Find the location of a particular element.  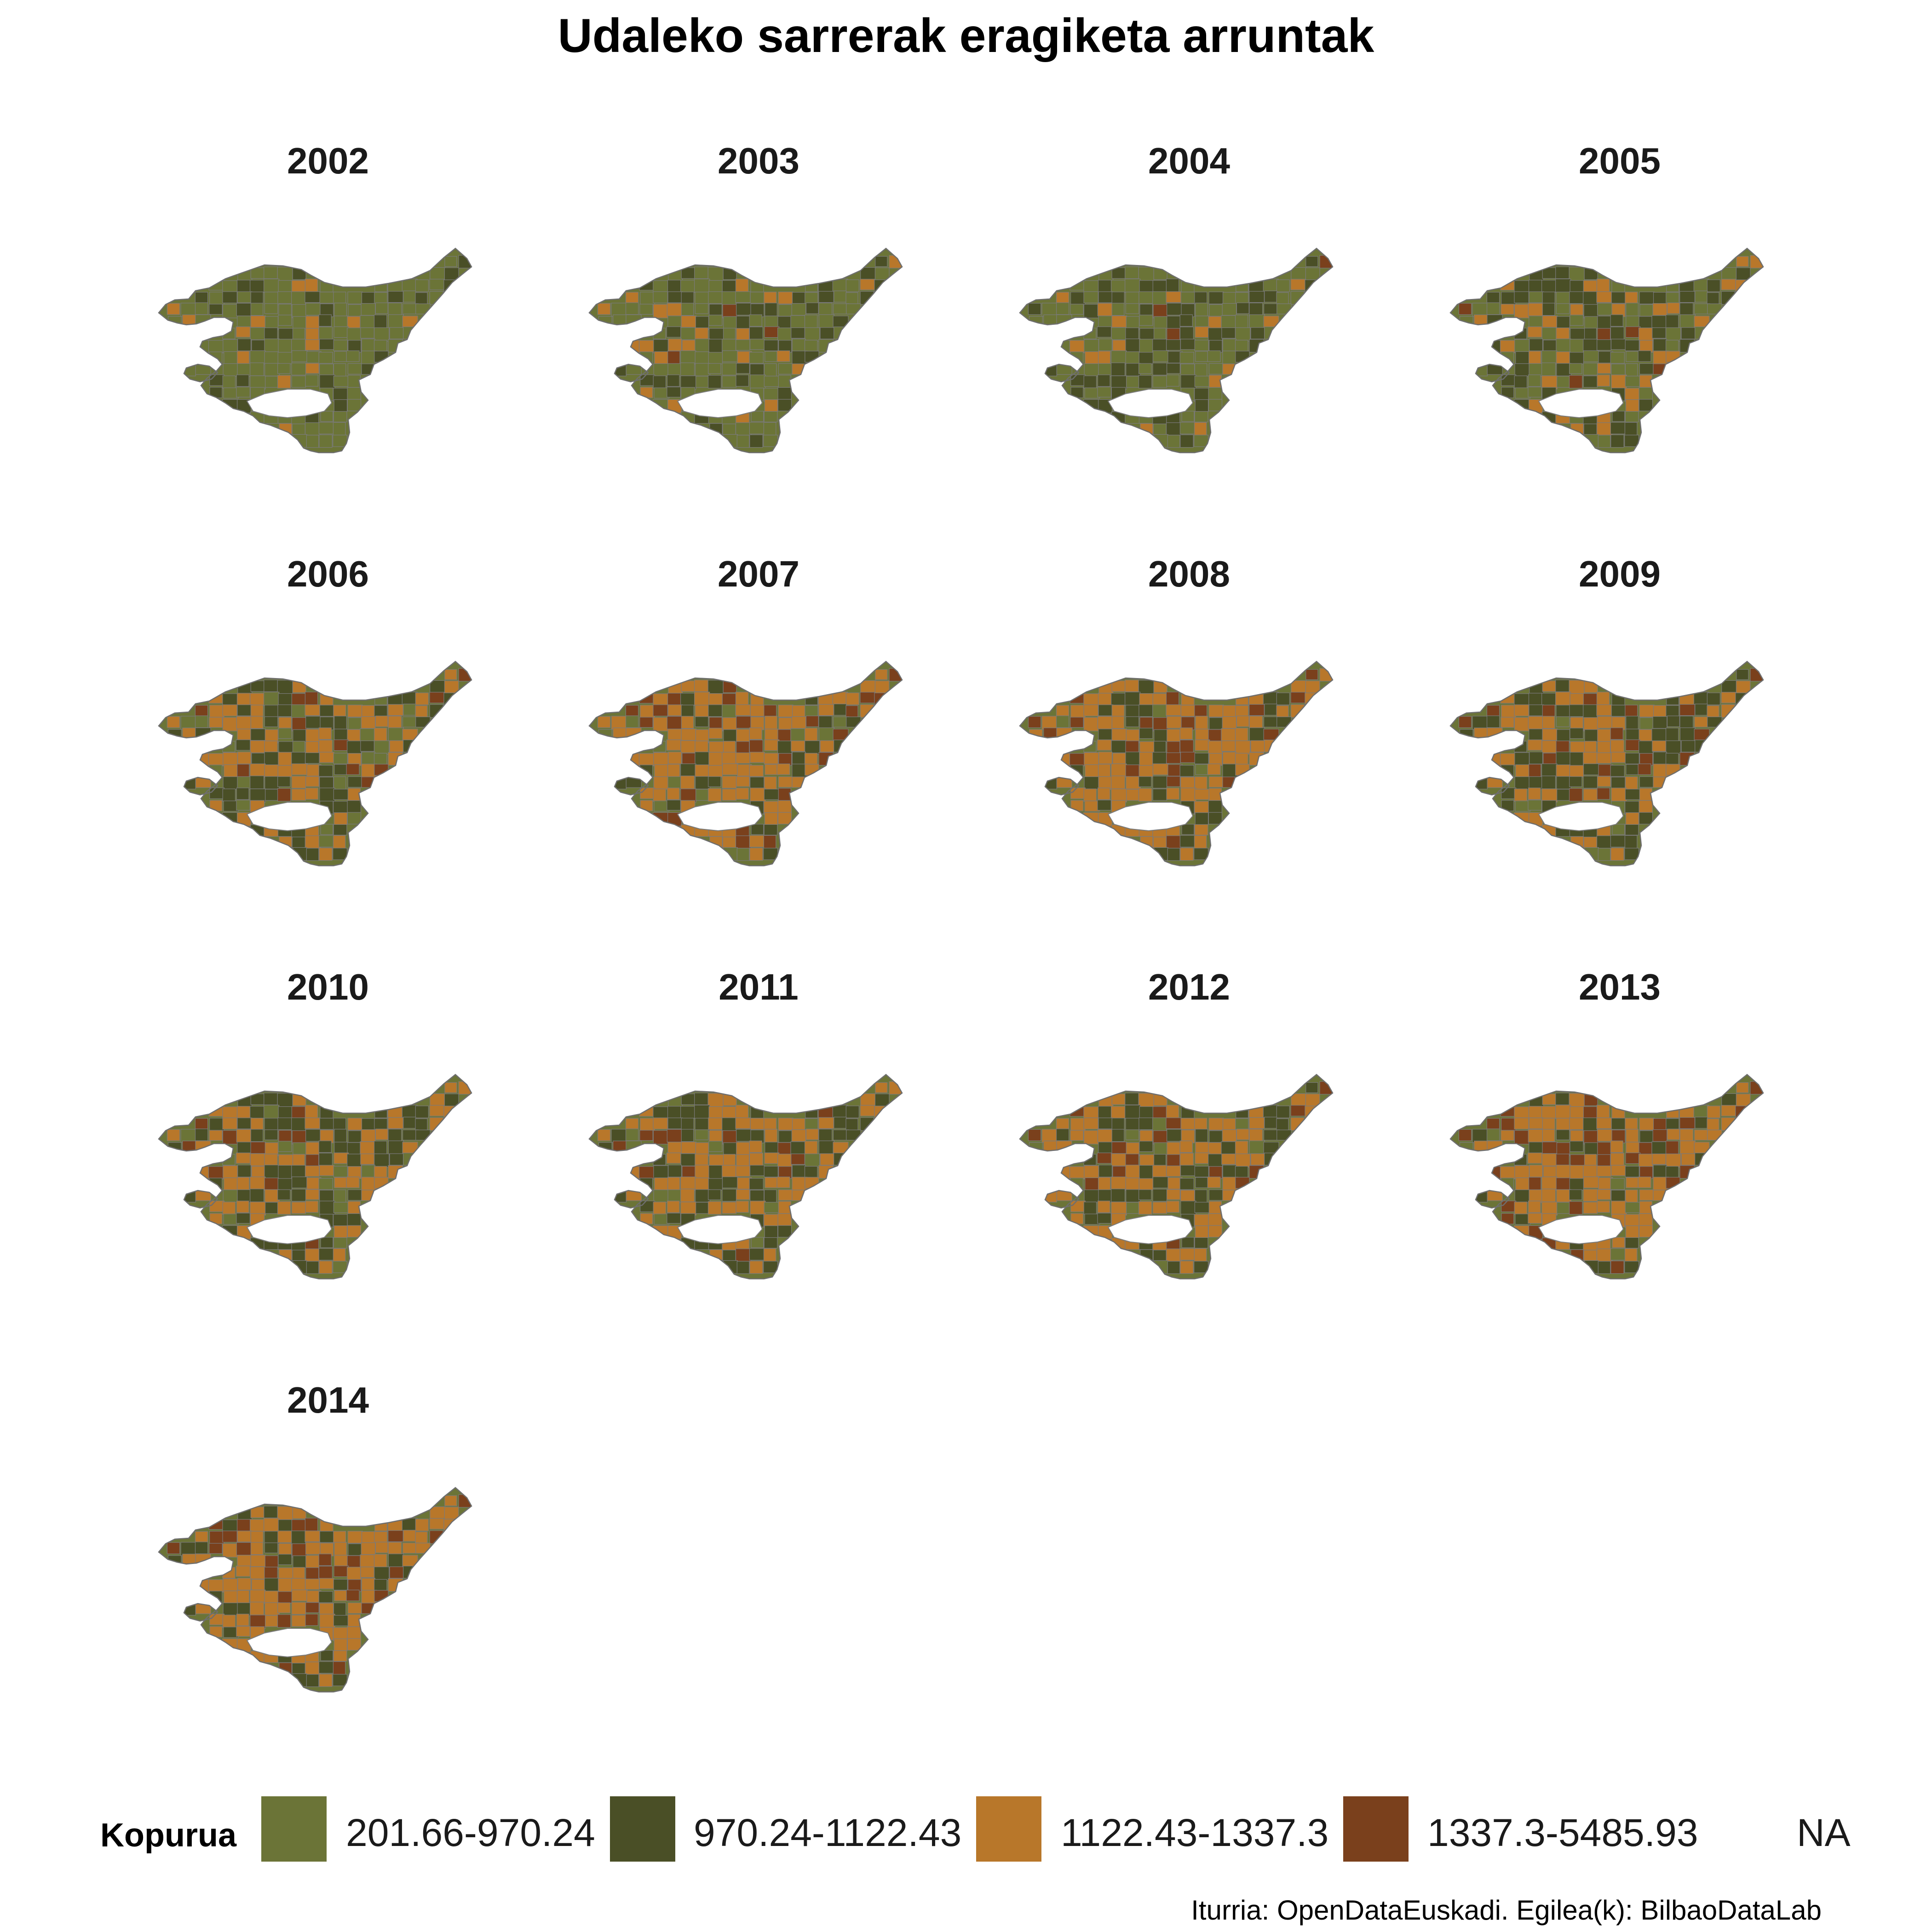

facet-title: 2012 is located at coordinates (1189, 986).